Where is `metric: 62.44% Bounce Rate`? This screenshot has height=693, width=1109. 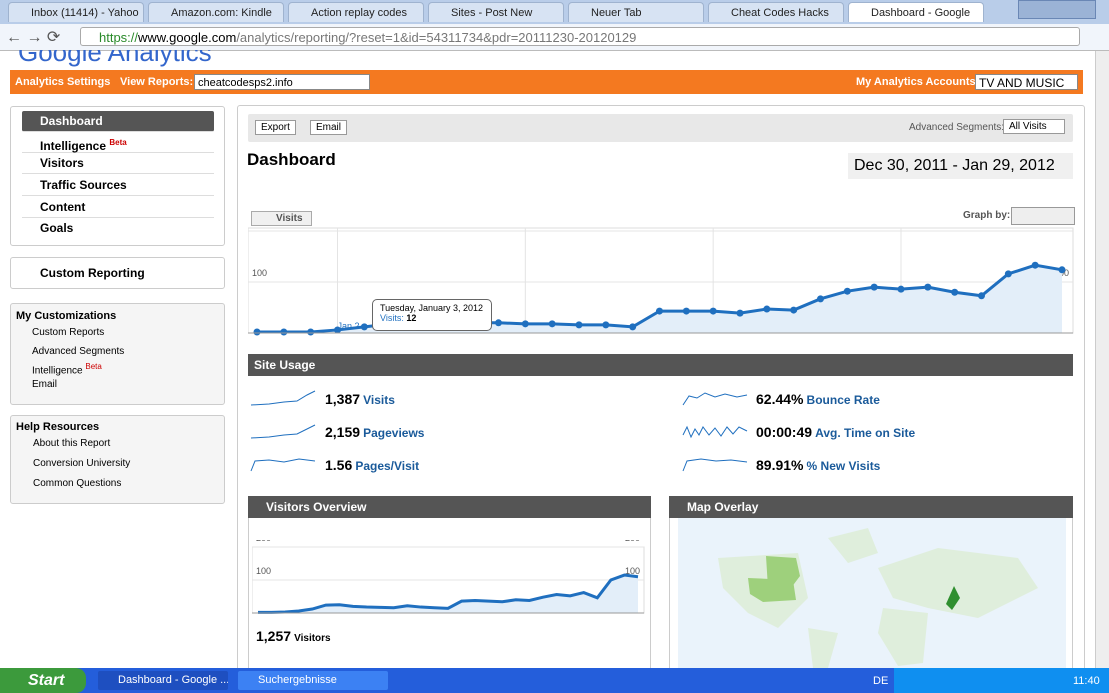 metric: 62.44% Bounce Rate is located at coordinates (818, 399).